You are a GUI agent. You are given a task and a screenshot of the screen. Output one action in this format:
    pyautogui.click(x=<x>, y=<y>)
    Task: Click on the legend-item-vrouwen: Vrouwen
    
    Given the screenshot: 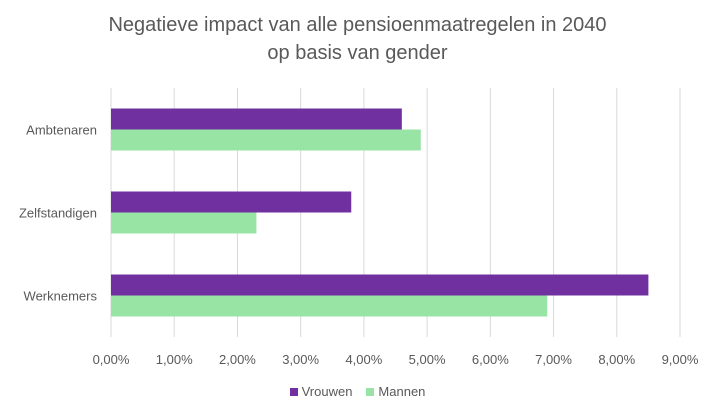 What is the action you would take?
    pyautogui.click(x=321, y=391)
    